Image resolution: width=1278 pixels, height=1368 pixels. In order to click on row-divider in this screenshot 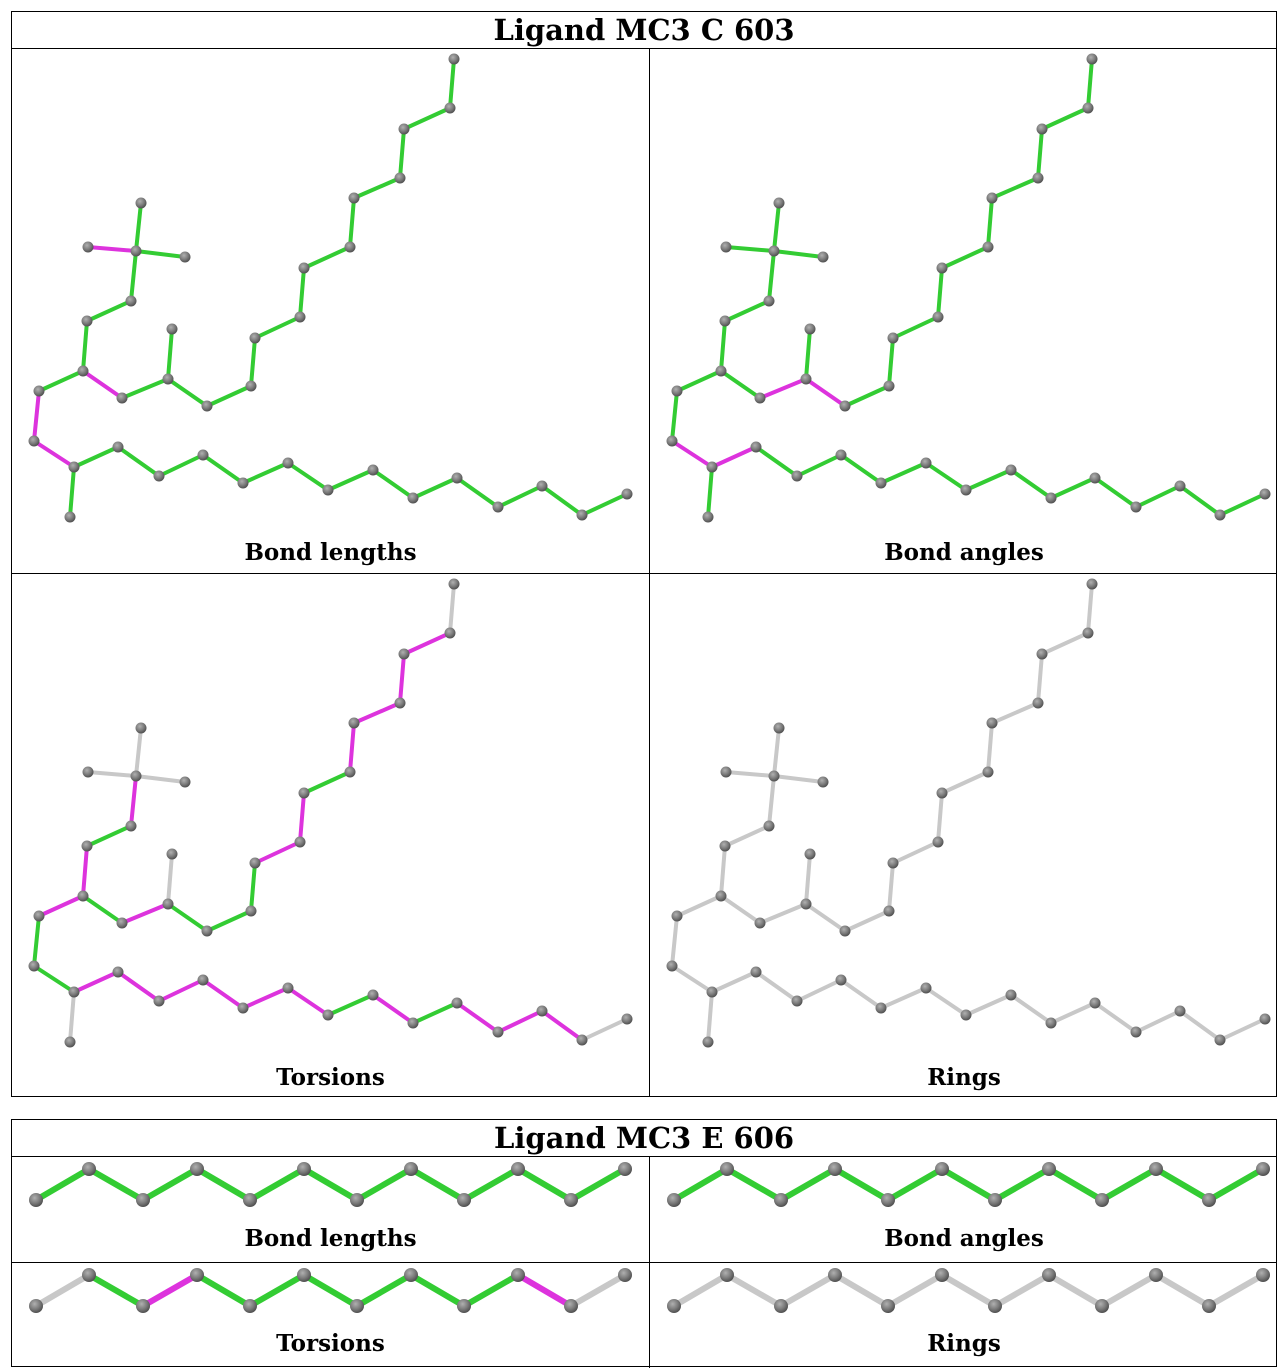, I will do `click(644, 573)`.